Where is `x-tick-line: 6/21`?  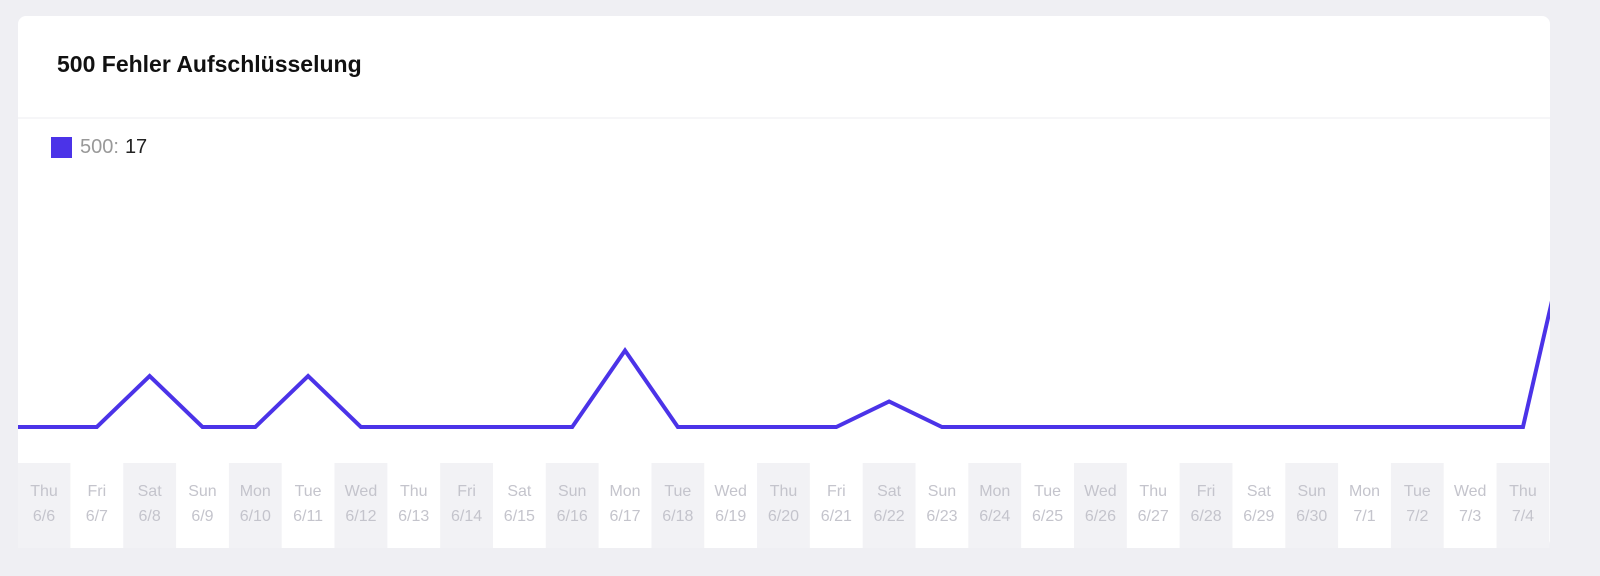 x-tick-line: 6/21 is located at coordinates (836, 516).